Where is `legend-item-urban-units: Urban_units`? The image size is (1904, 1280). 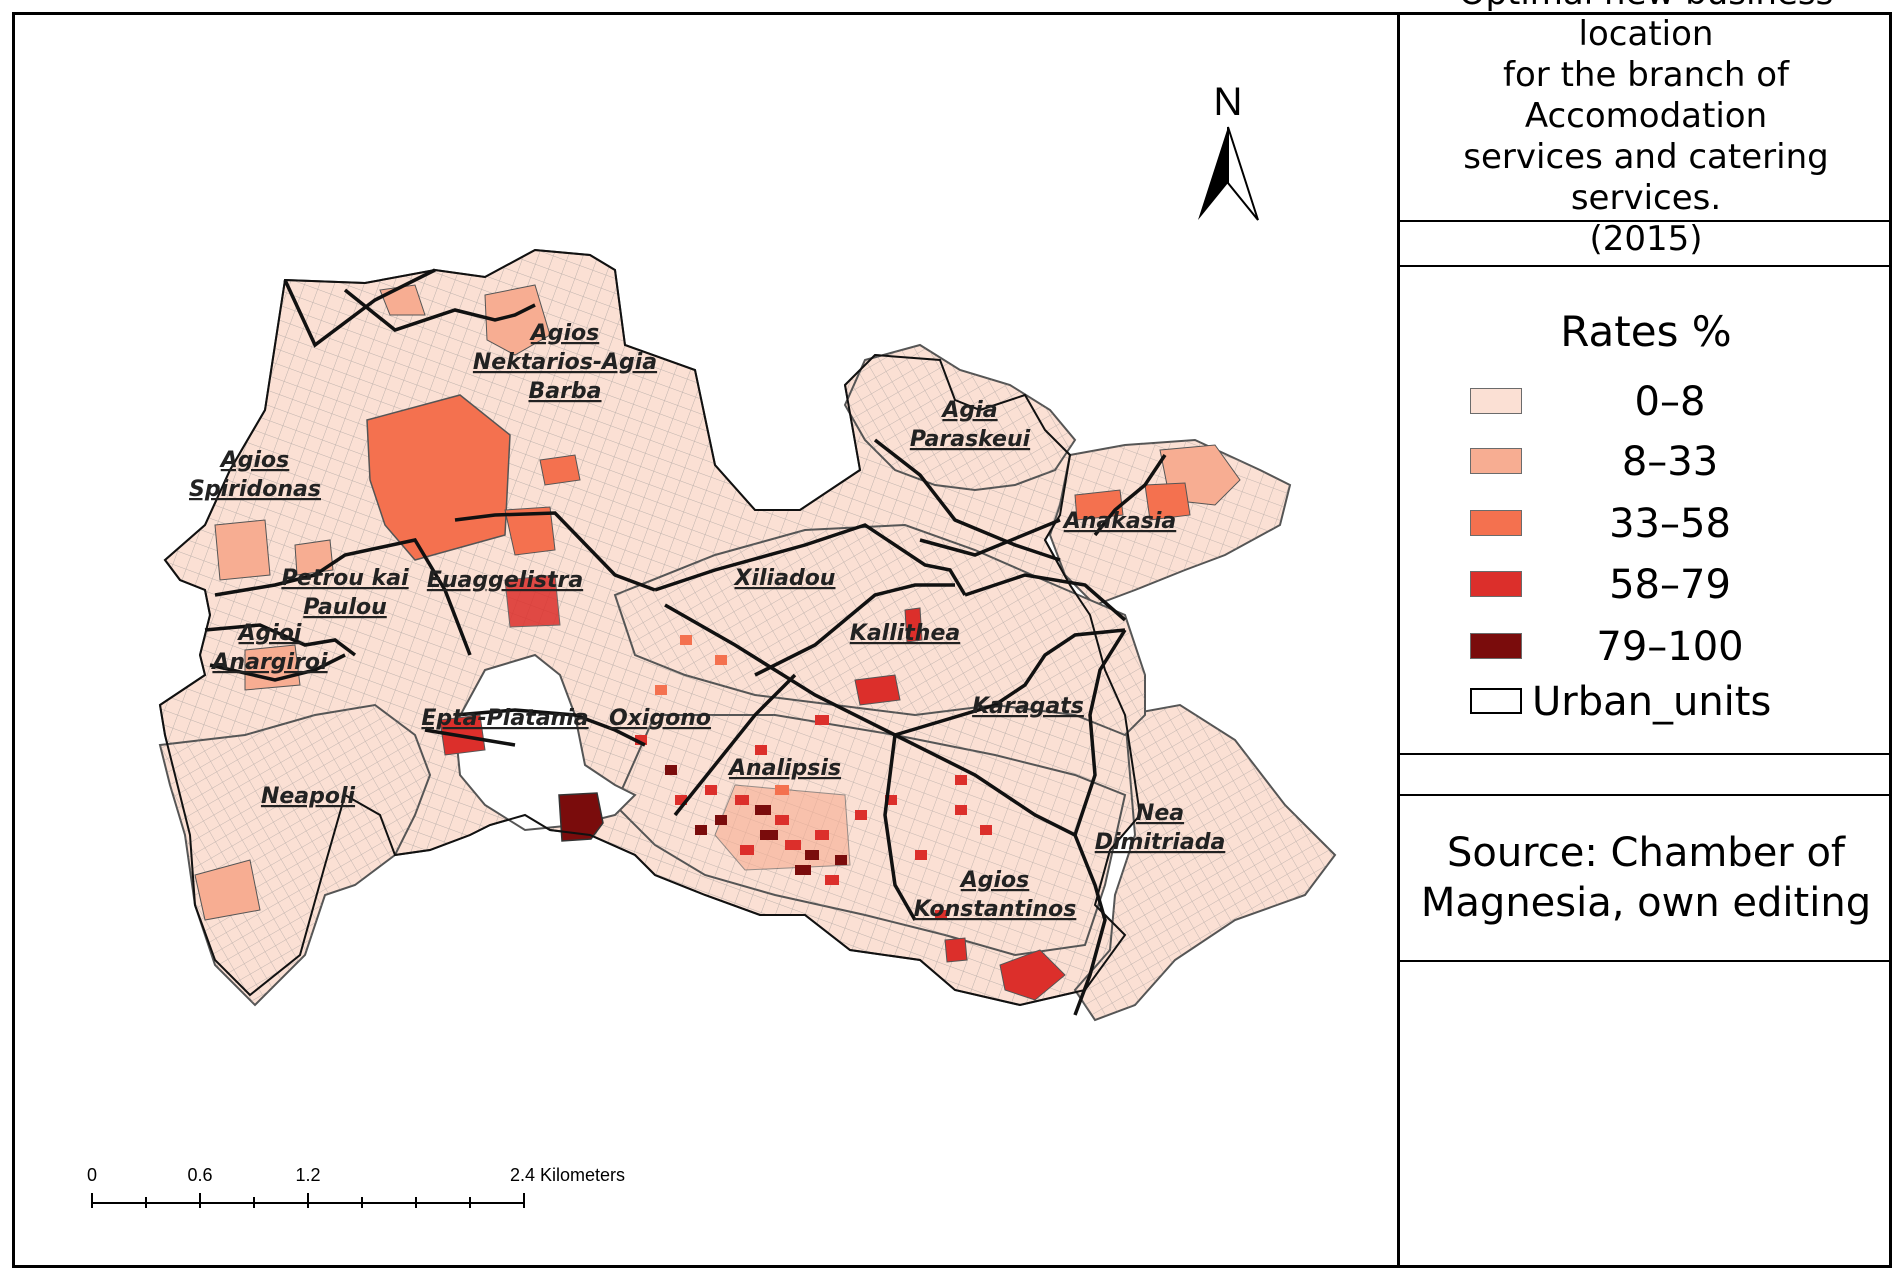
legend-item-urban-units: Urban_units is located at coordinates (1670, 702).